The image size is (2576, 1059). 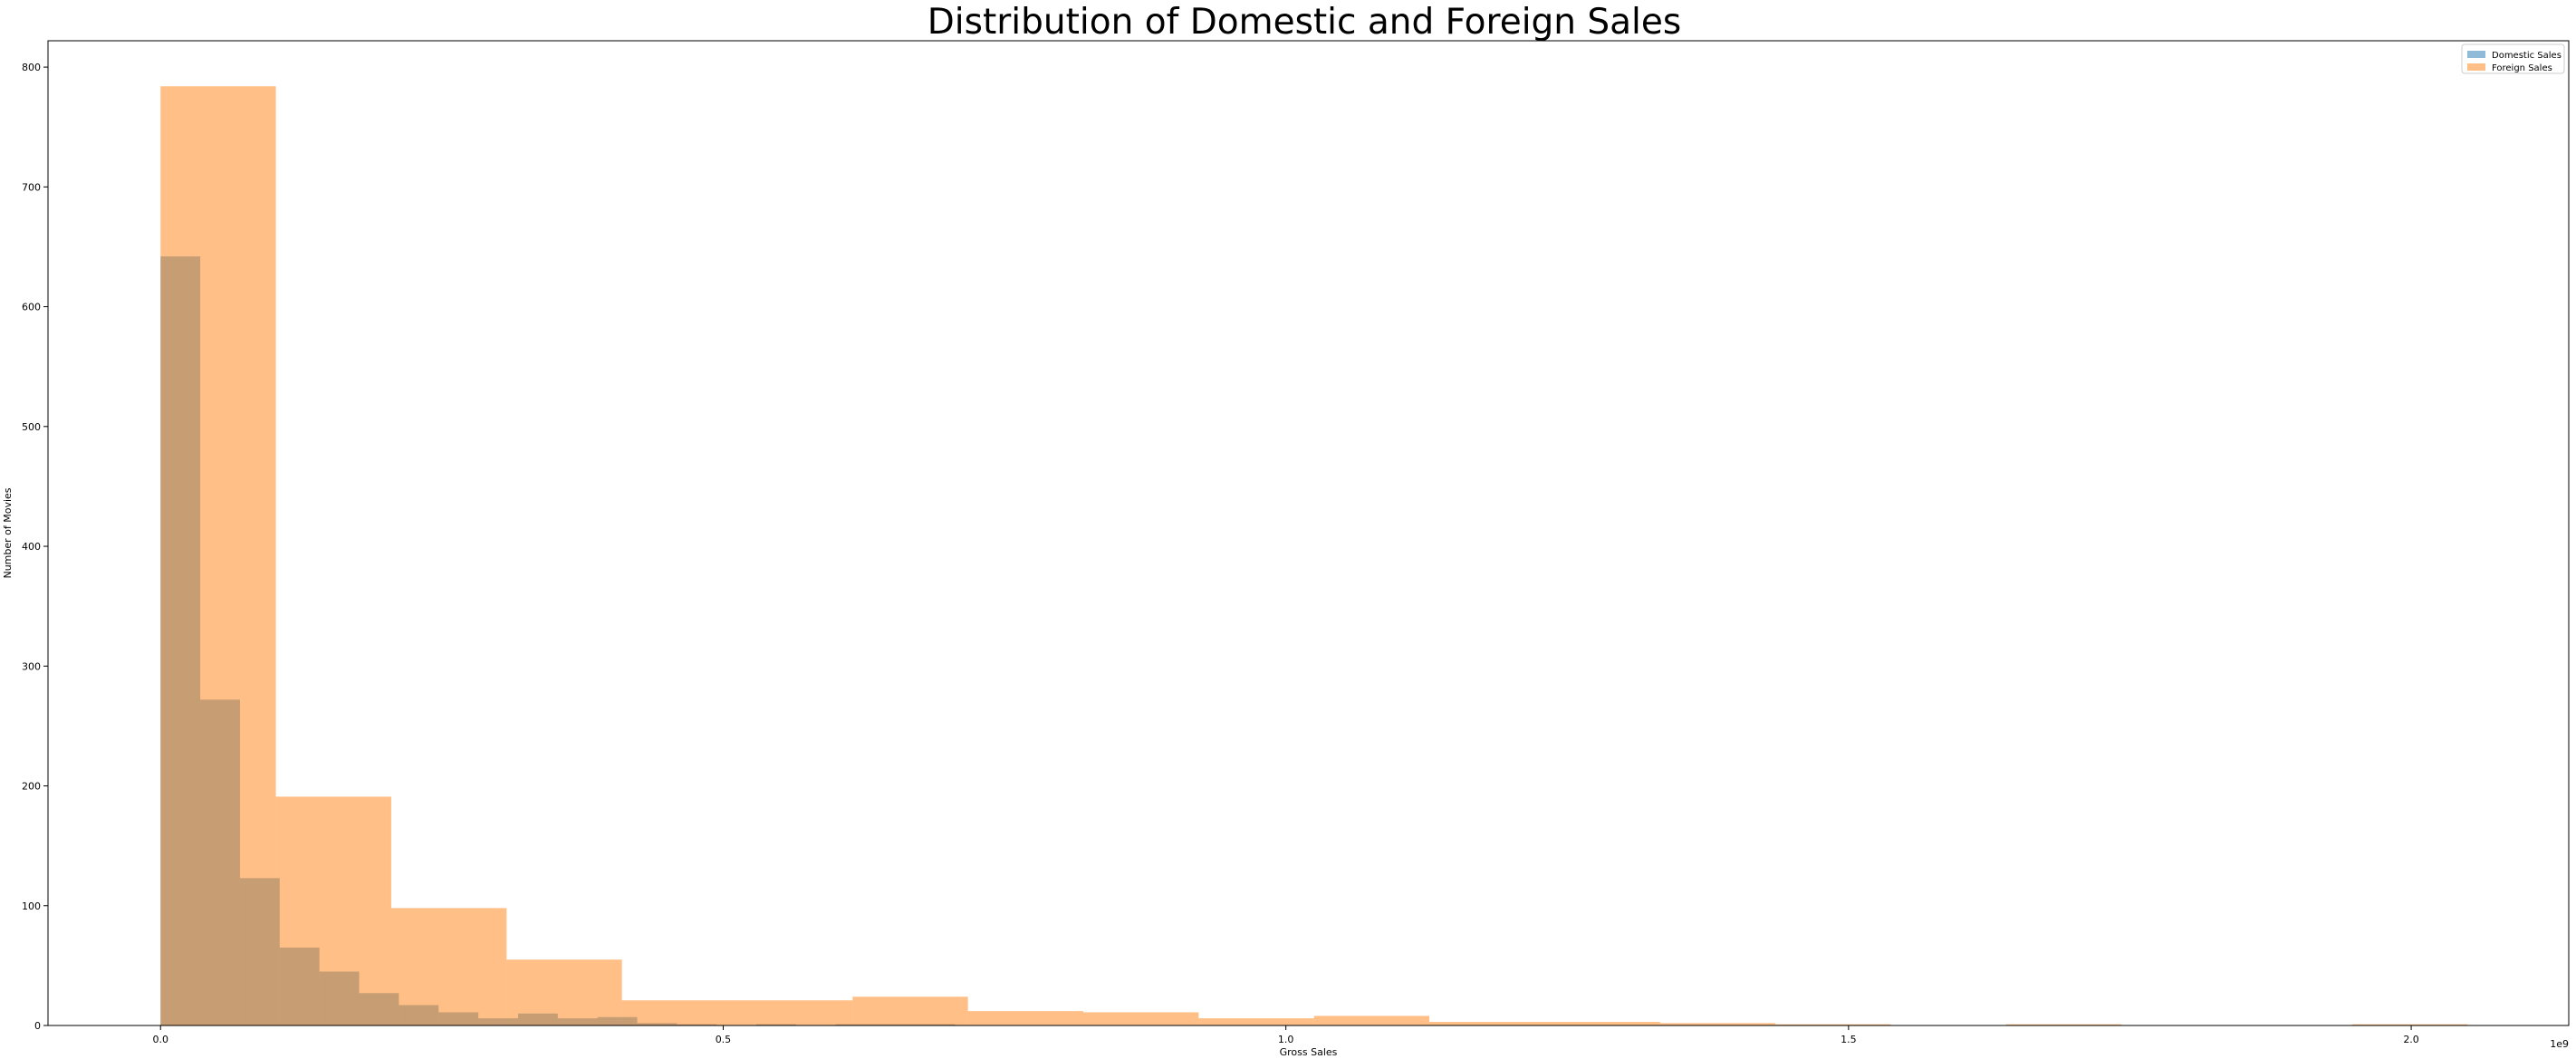 What do you see at coordinates (724, 1039) in the screenshot?
I see `x-tick-label: 0.5` at bounding box center [724, 1039].